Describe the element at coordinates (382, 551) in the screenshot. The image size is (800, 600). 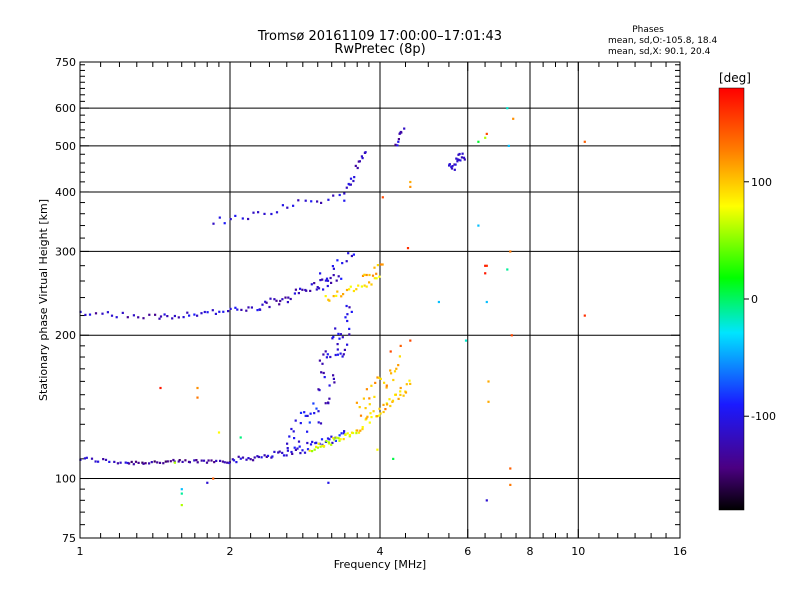
I see `x-tick-labels: 1 2 4 6 8 10 16` at that location.